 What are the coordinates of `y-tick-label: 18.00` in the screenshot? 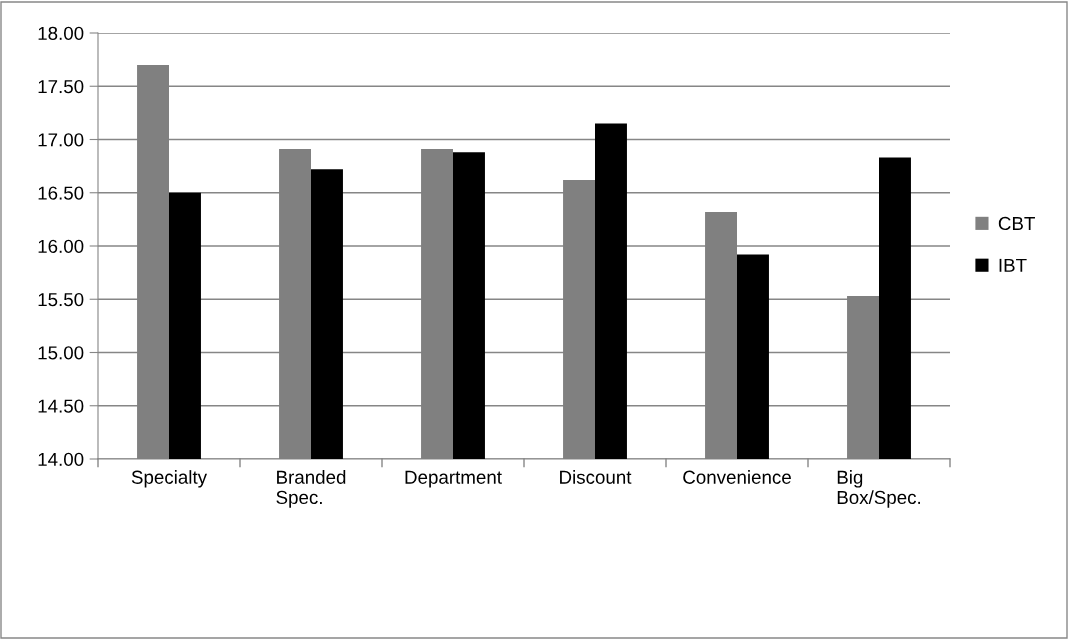 It's located at (61, 33).